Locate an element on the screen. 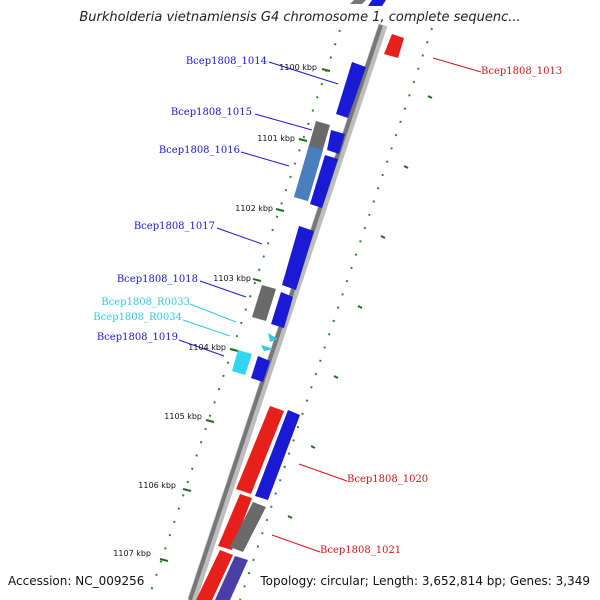 The height and width of the screenshot is (600, 600). gene-label-1021: Bcep1808_1021 is located at coordinates (361, 550).